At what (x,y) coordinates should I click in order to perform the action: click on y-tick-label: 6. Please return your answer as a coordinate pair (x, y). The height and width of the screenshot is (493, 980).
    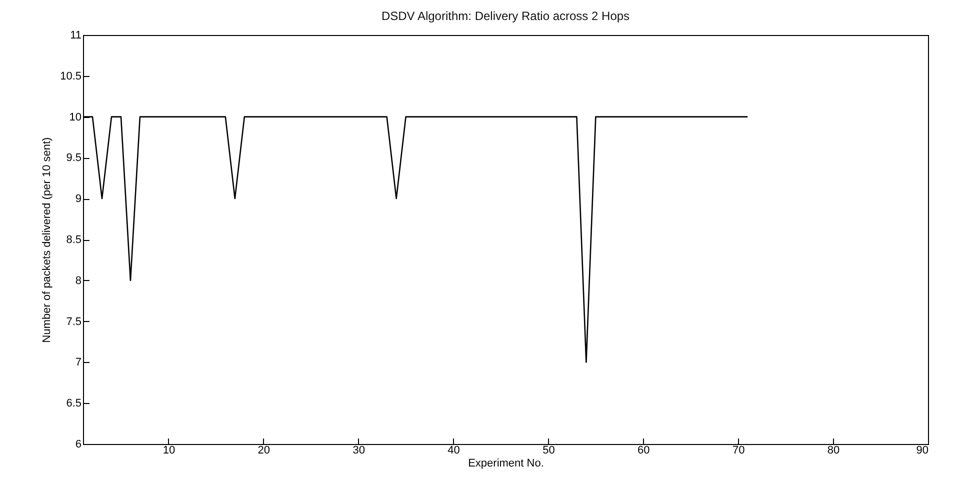
    Looking at the image, I should click on (78, 444).